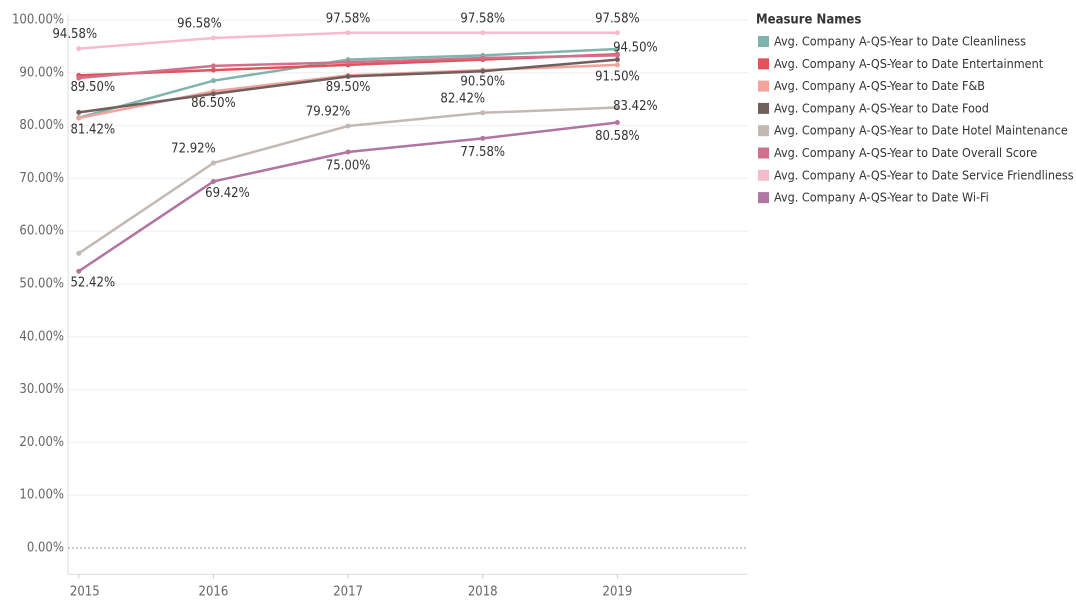 Image resolution: width=1076 pixels, height=601 pixels. I want to click on series: 94.58% 96.58% 97.58% 97.58% 97.58%, so click(346, 31).